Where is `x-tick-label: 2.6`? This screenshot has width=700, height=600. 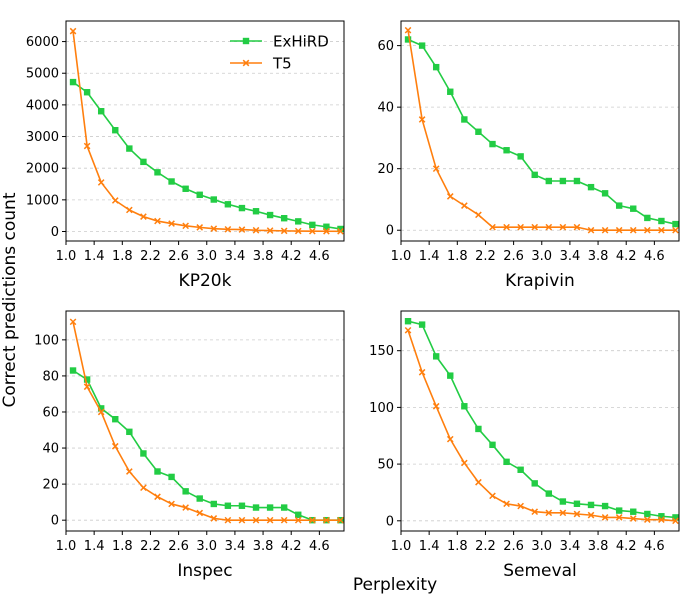
x-tick-label: 2.6 is located at coordinates (178, 546).